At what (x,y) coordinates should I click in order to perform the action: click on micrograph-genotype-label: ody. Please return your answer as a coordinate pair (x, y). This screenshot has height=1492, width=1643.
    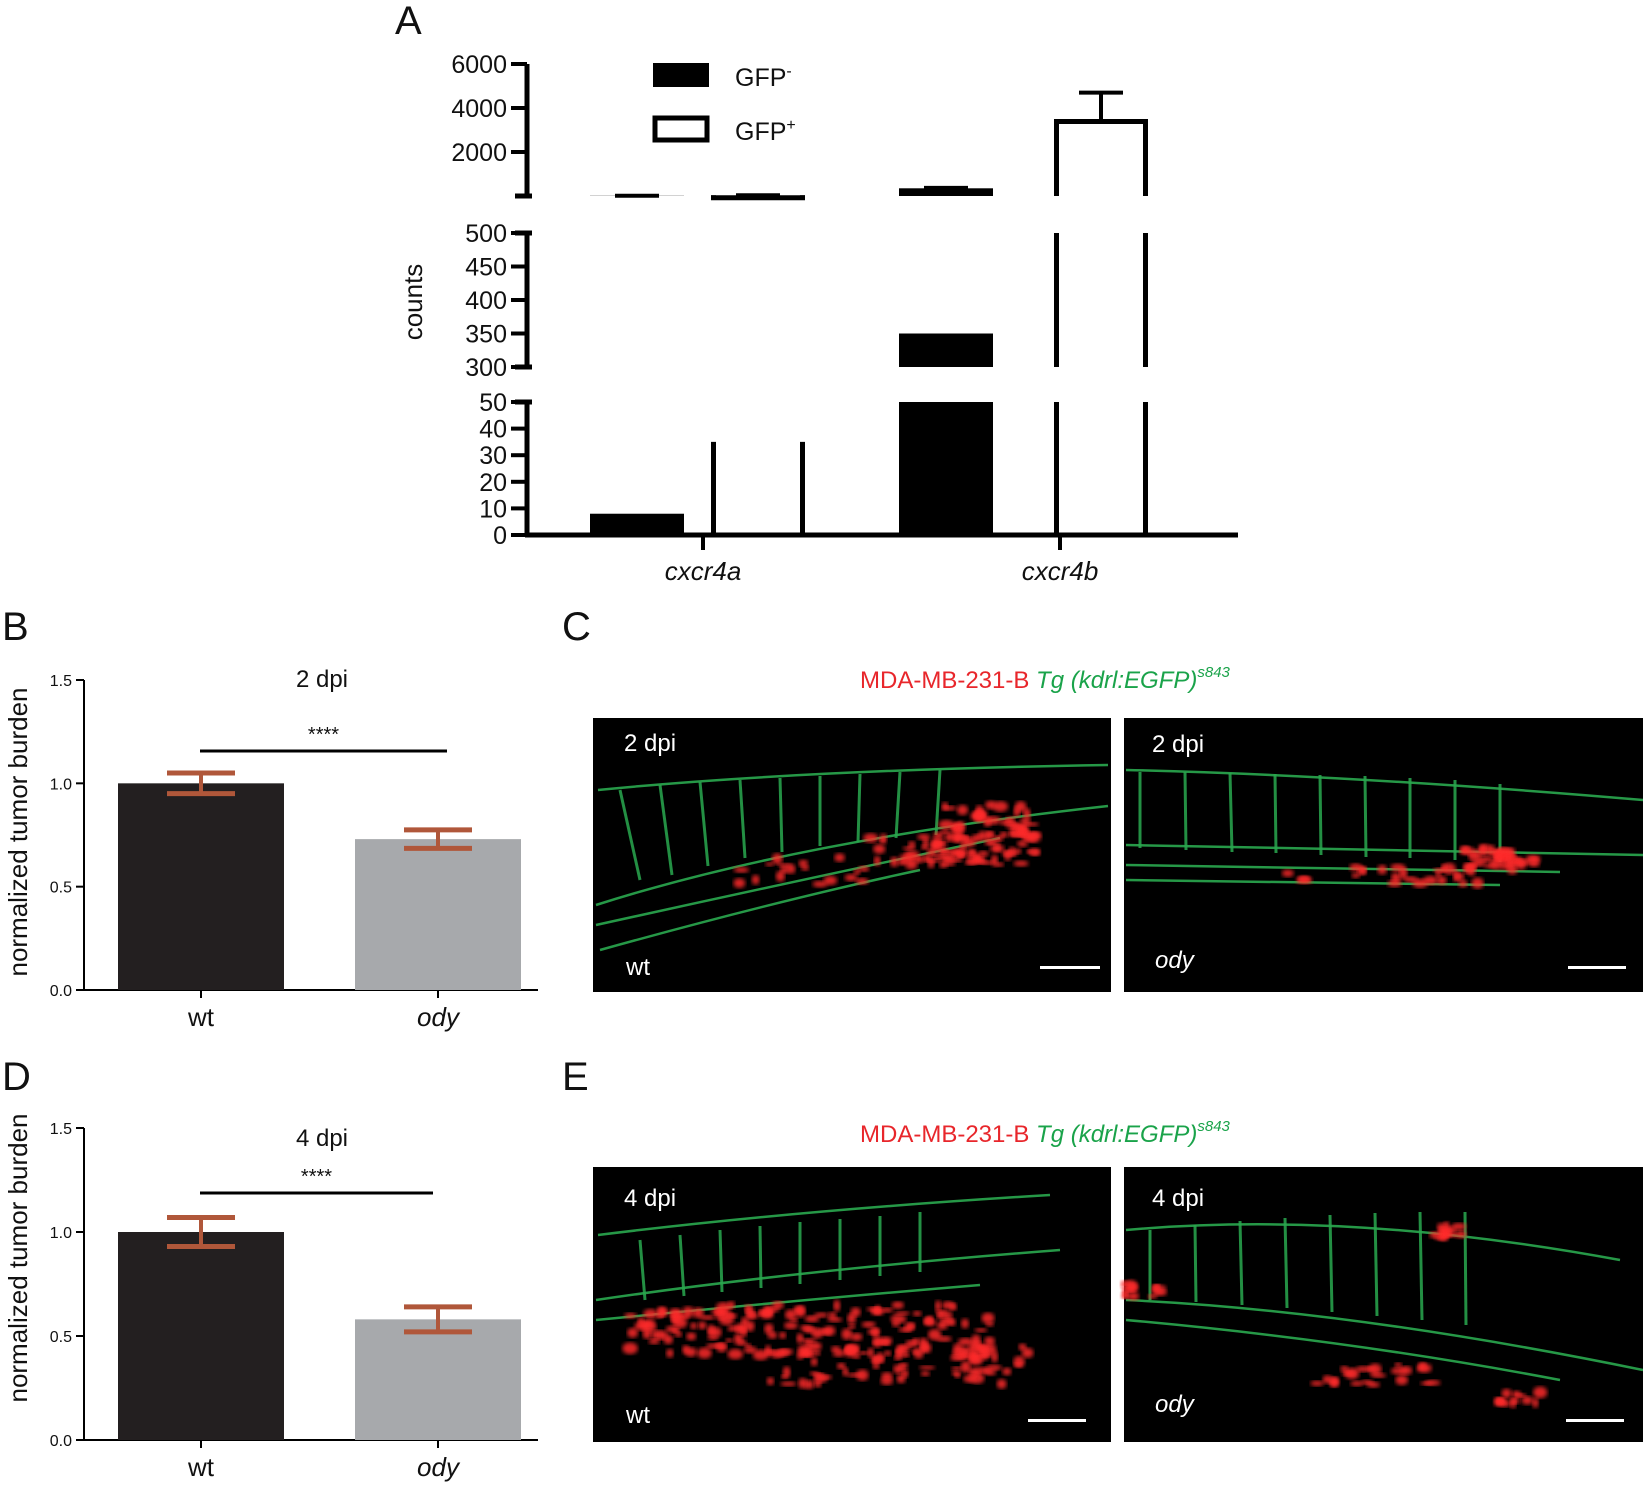
    Looking at the image, I should click on (1175, 960).